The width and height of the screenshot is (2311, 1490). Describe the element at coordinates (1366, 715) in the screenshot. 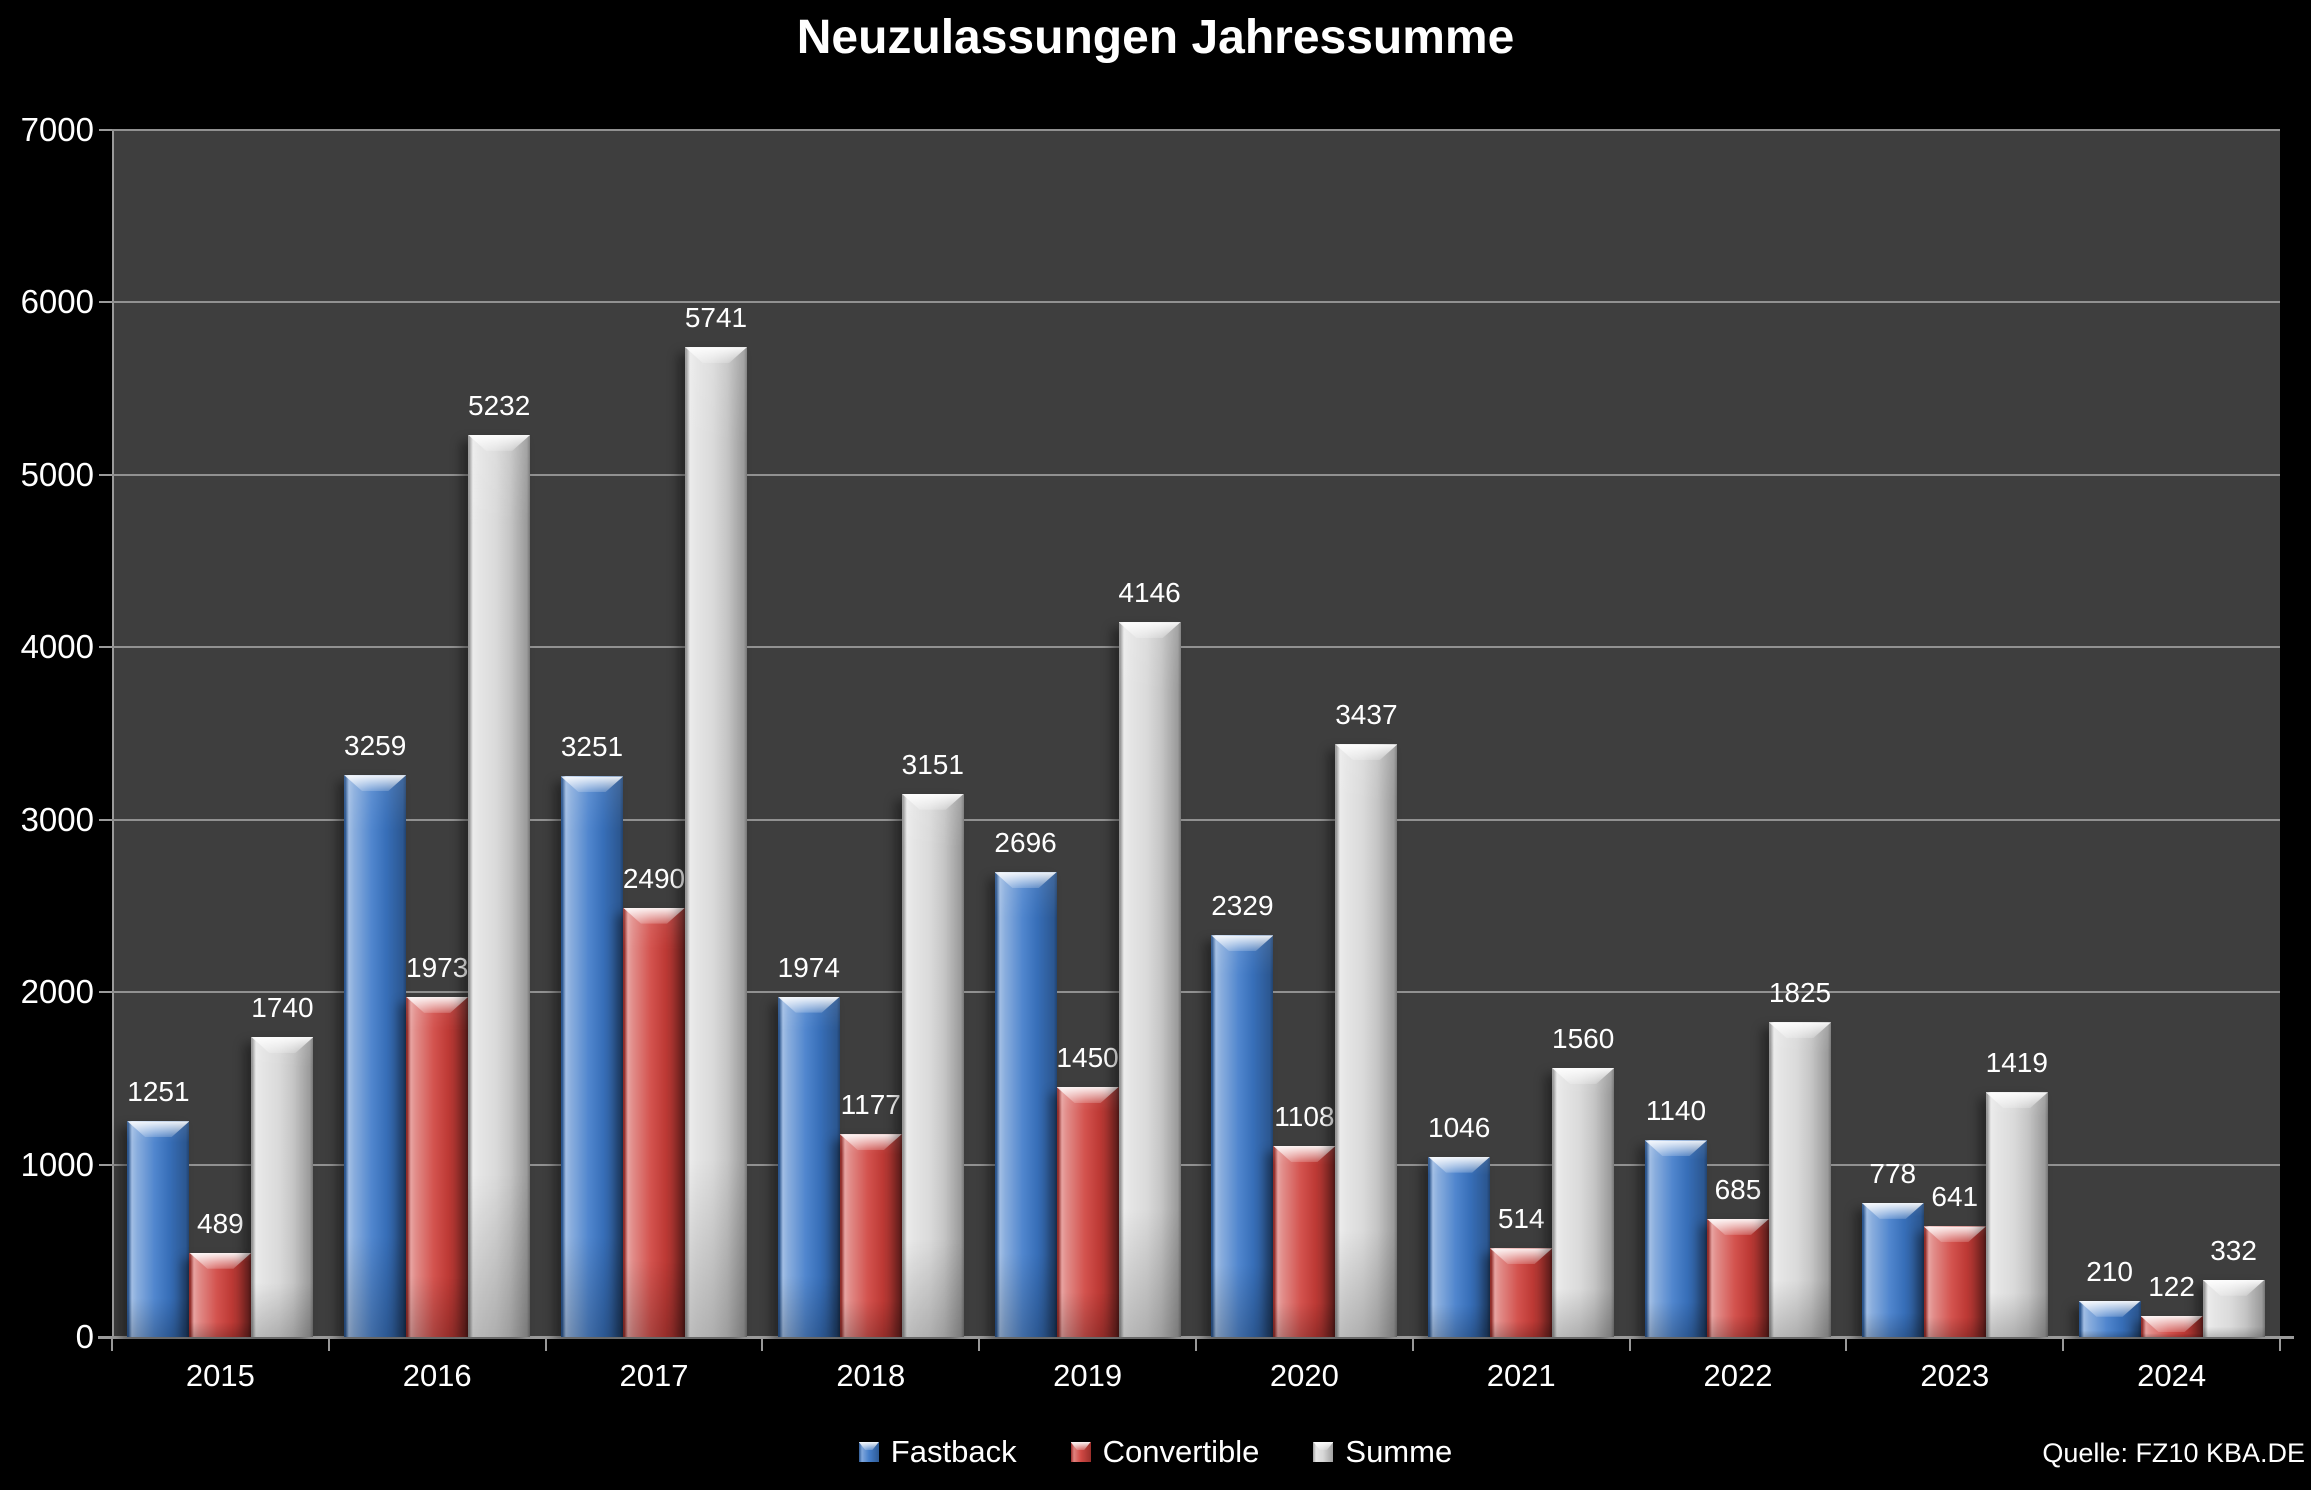

I see `bar-value-label: 3437` at that location.